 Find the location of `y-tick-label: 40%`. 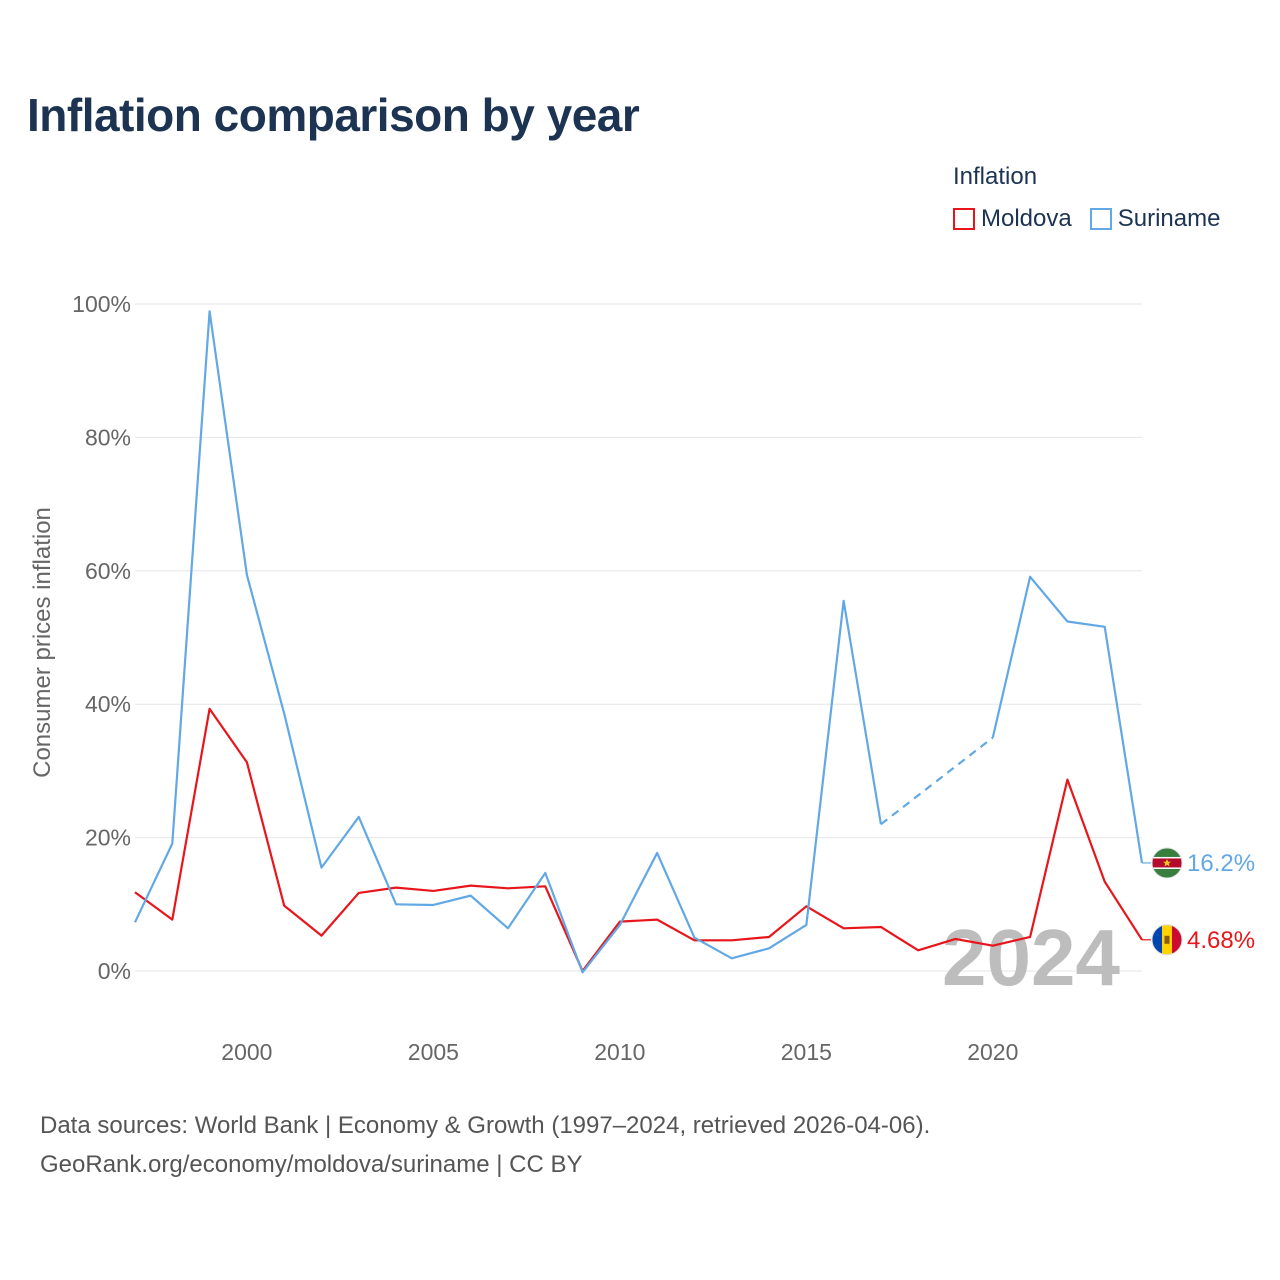

y-tick-label: 40% is located at coordinates (108, 704).